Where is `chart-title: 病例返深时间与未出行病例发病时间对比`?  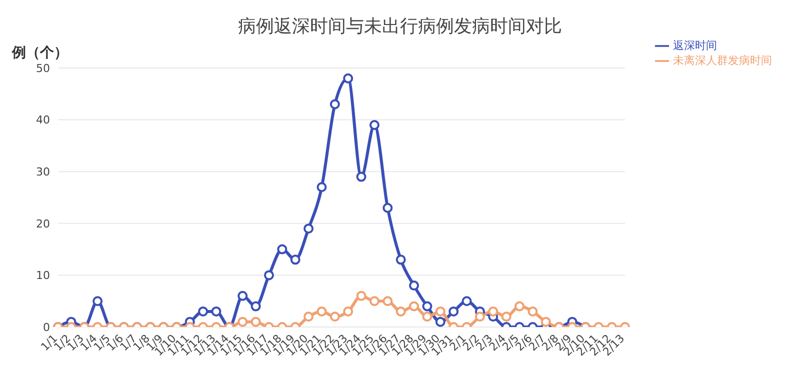 chart-title: 病例返深时间与未出行病例发病时间对比 is located at coordinates (400, 26).